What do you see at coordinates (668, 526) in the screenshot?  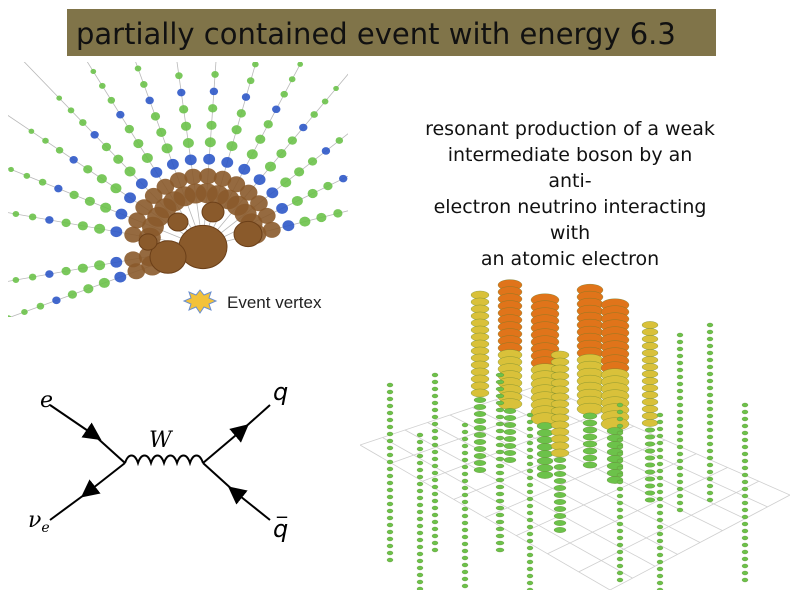 I see `grid-line` at bounding box center [668, 526].